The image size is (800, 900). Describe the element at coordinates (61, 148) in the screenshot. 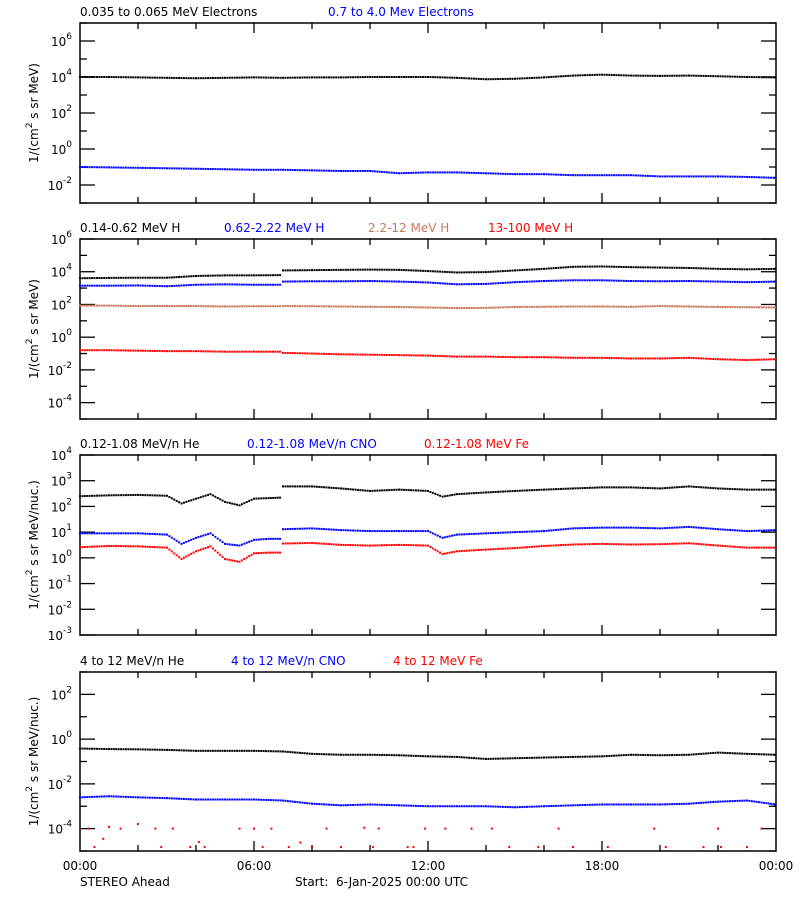

I see `y-tick-label: 10⁰` at that location.